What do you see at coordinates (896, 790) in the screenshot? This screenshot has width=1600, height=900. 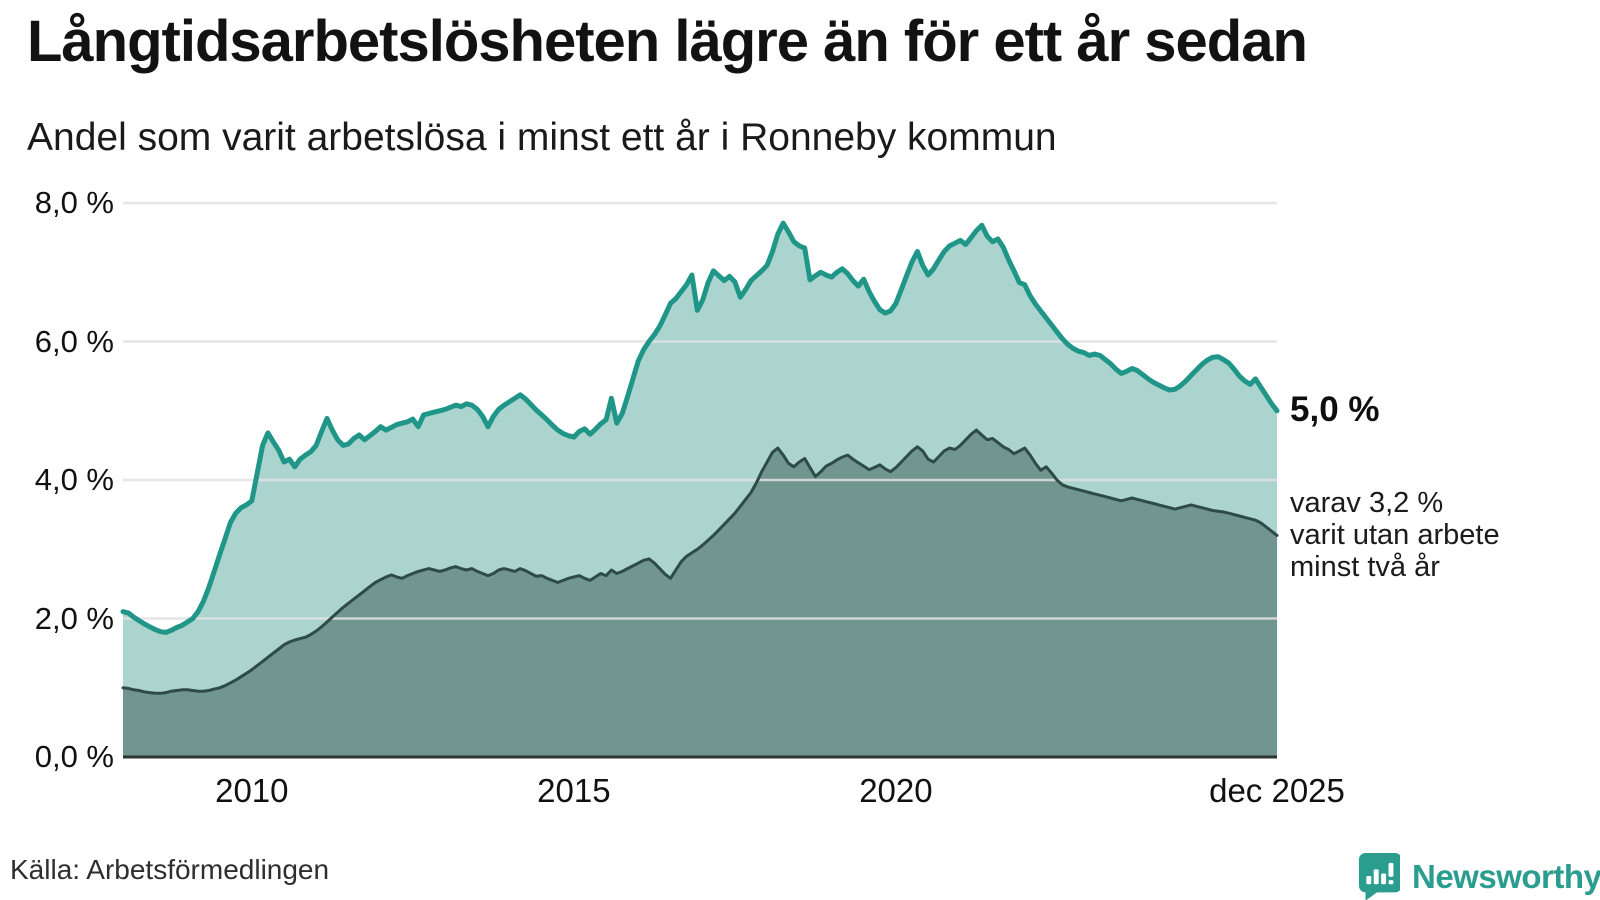 I see `x-tick-2020: 2020` at bounding box center [896, 790].